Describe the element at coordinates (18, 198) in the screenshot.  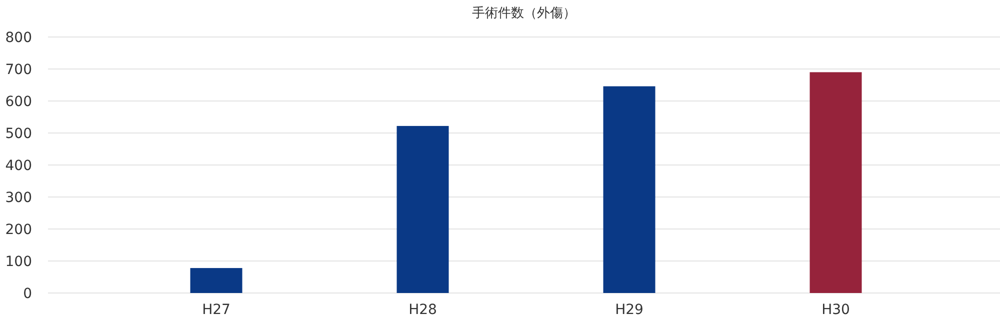
I see `y-tick-label: 300` at that location.